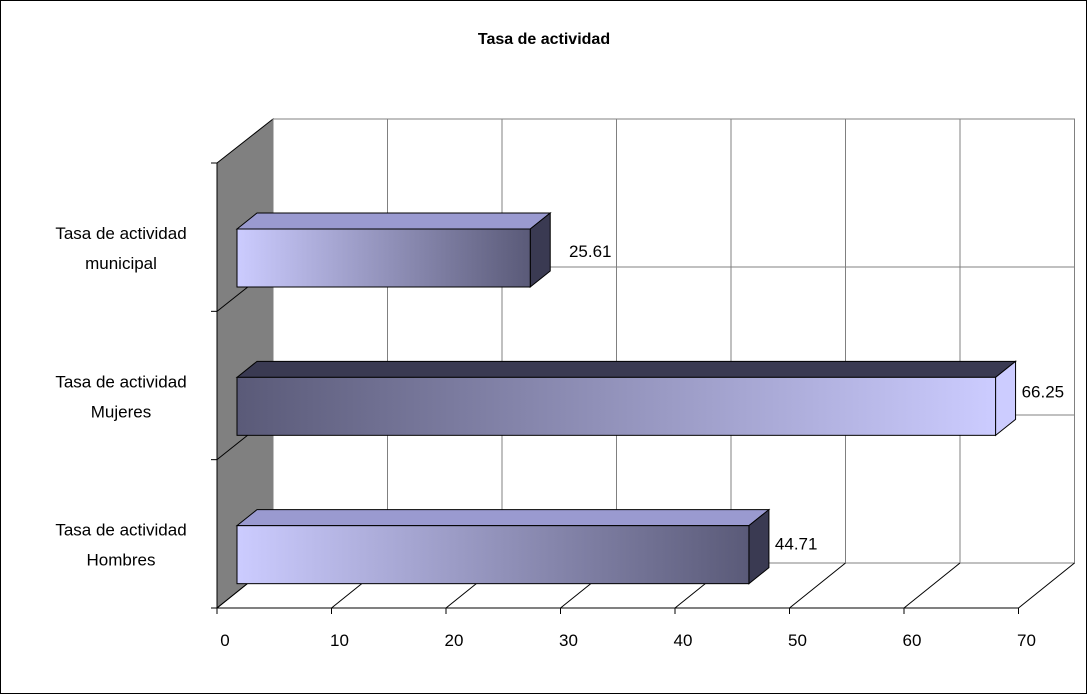 The width and height of the screenshot is (1087, 695). What do you see at coordinates (912, 640) in the screenshot?
I see `x-tick-label: 60` at bounding box center [912, 640].